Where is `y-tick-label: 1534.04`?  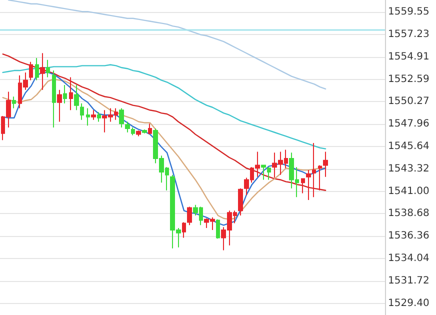 y-tick-label: 1534.04 is located at coordinates (409, 258).